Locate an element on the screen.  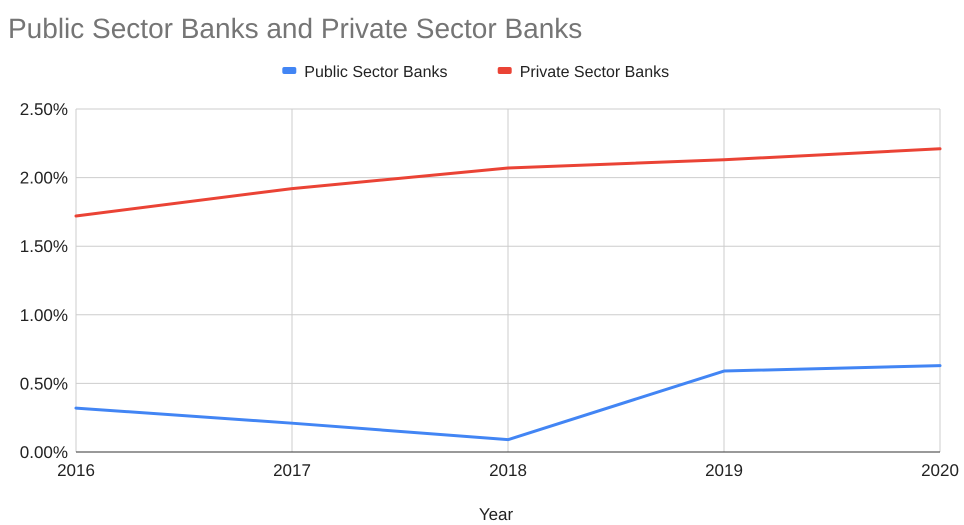
legend-label: Public Sector Banks is located at coordinates (376, 72).